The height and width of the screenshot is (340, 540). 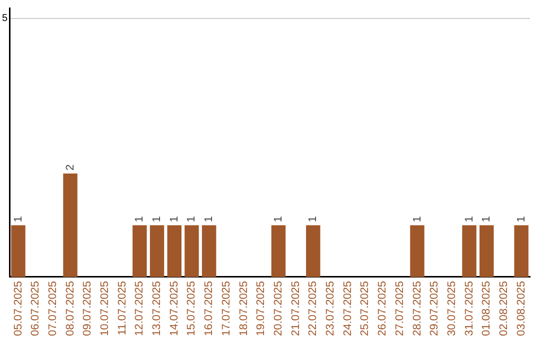 What do you see at coordinates (382, 308) in the screenshot?
I see `x-tick-label: 26.07.2025` at bounding box center [382, 308].